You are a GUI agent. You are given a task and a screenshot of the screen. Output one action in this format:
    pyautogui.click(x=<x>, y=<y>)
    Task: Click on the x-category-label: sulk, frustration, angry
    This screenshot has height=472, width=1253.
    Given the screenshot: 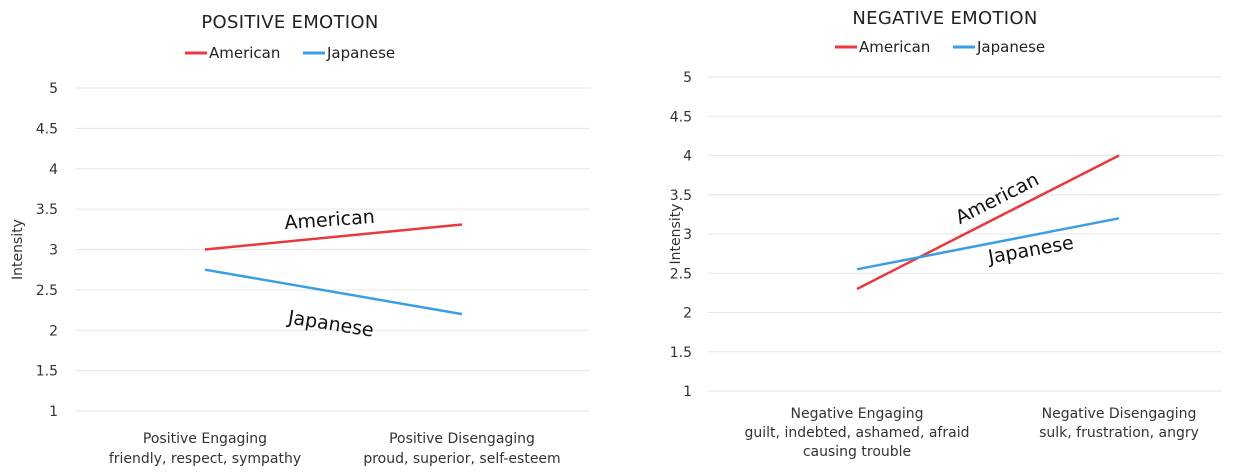 What is the action you would take?
    pyautogui.click(x=1119, y=433)
    